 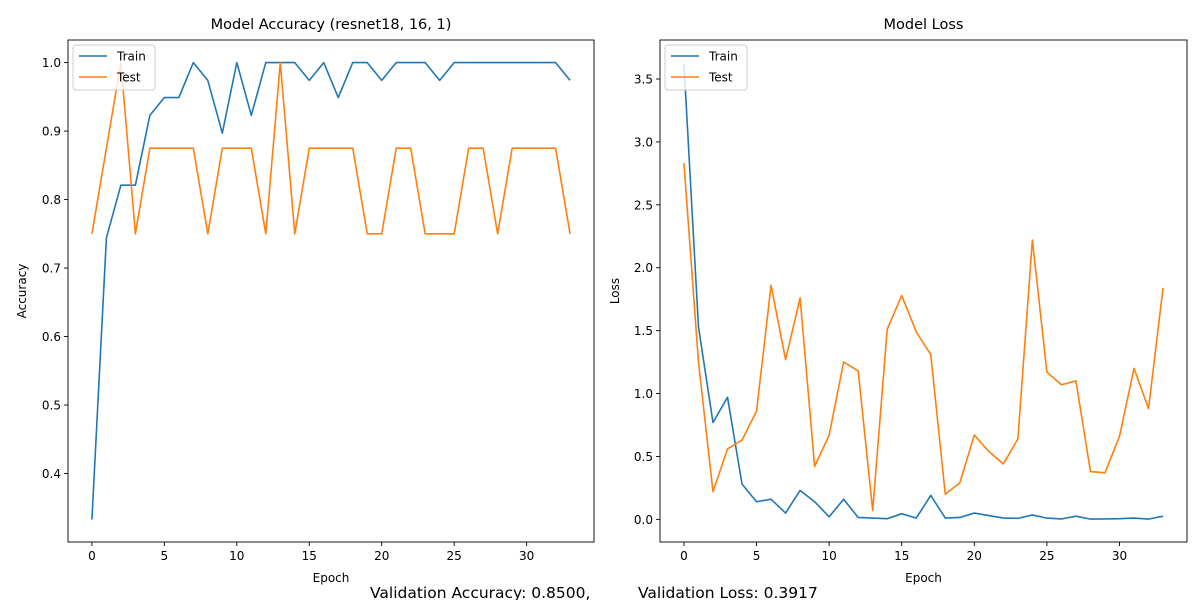 I want to click on loss-legend-label-test: Test, so click(x=720, y=78).